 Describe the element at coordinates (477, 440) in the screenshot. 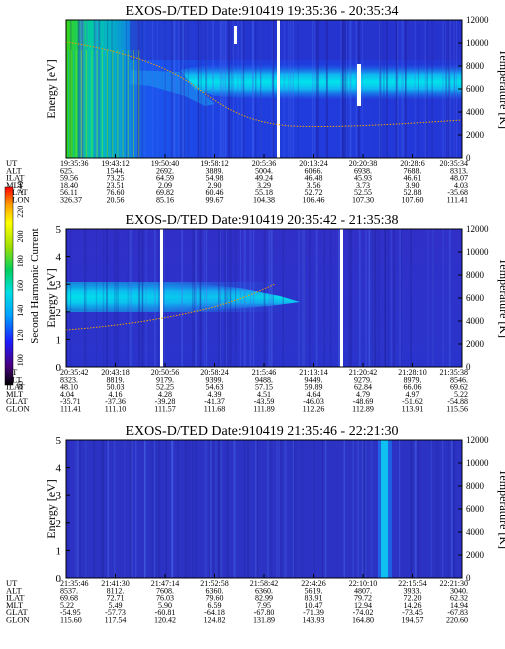

I see `temperature-tick-label: 12000` at that location.